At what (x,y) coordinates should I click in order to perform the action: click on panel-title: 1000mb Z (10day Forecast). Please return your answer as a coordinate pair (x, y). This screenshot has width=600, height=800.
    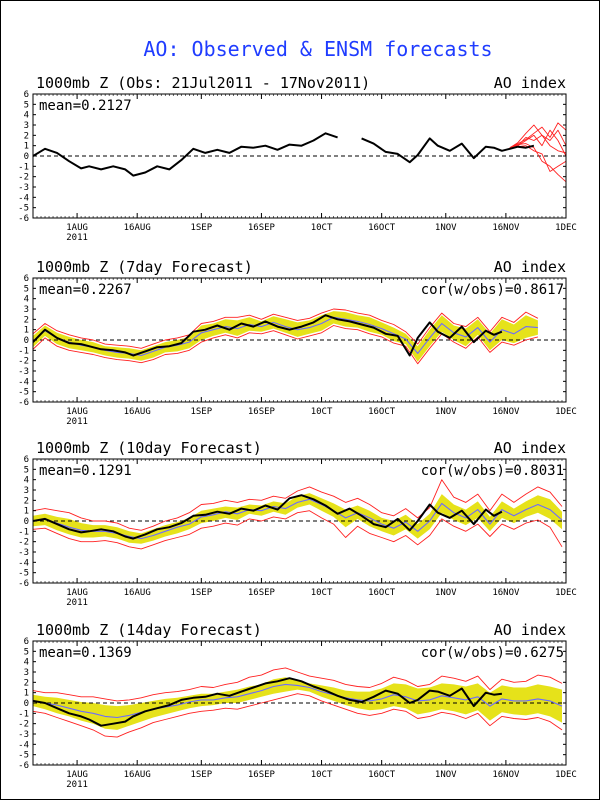
    Looking at the image, I should click on (149, 448).